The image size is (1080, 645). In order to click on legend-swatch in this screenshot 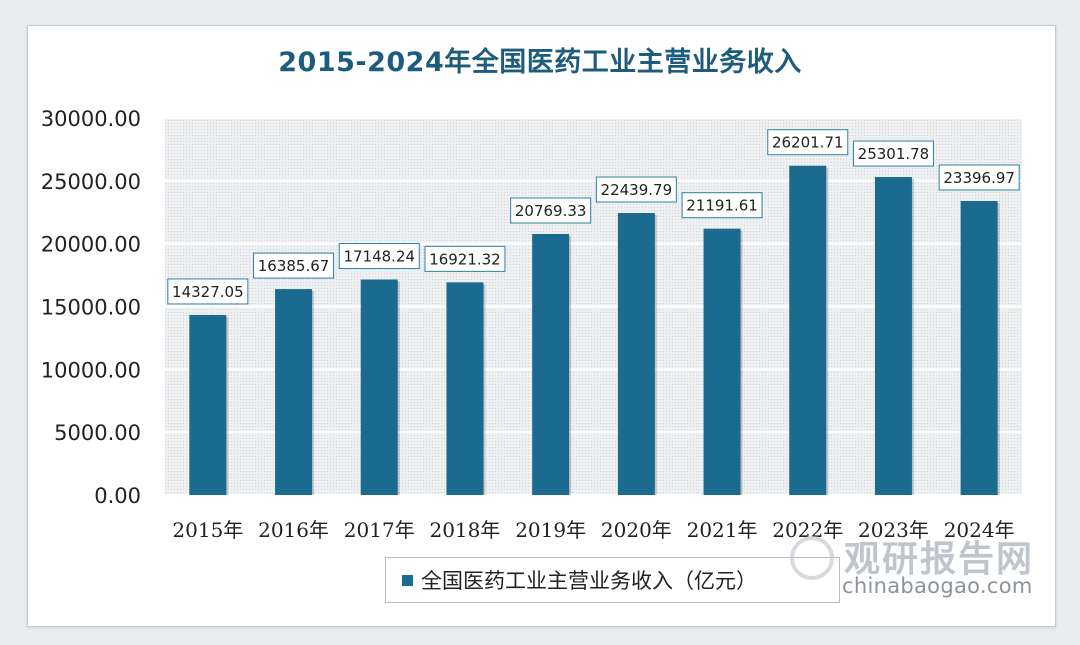, I will do `click(407, 580)`.